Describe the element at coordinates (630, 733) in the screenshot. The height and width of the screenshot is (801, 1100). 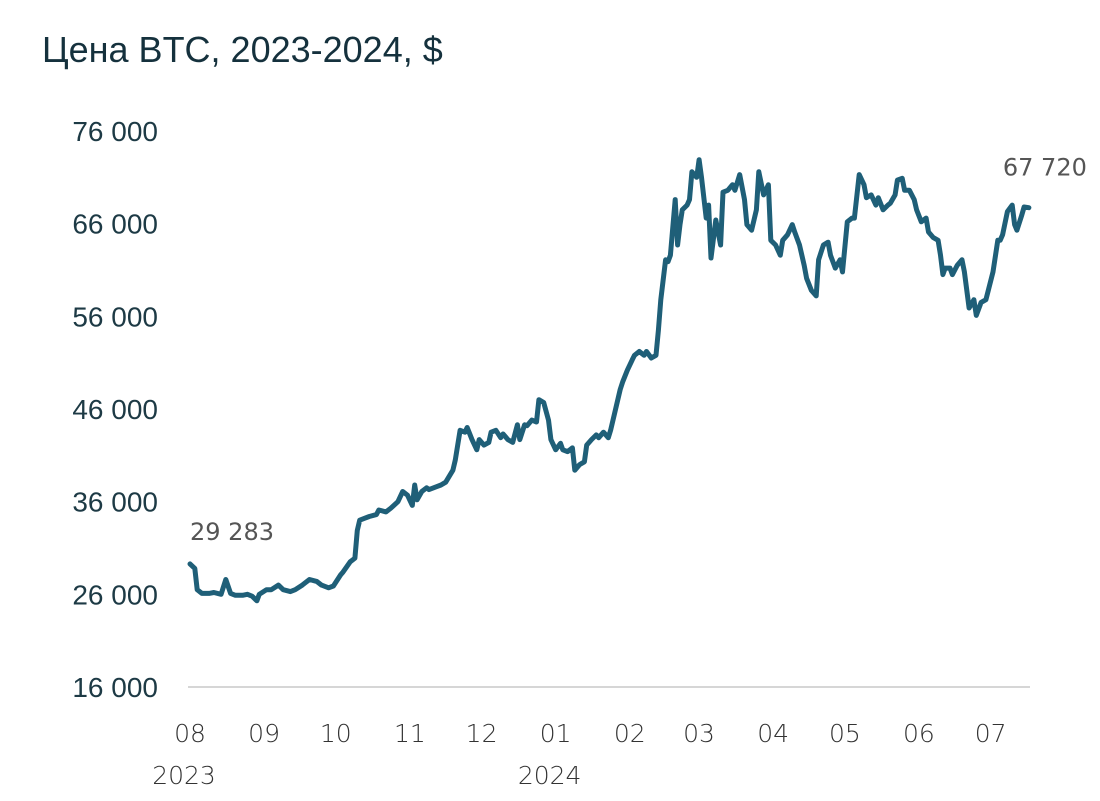
I see `x-tick-label: 02` at that location.